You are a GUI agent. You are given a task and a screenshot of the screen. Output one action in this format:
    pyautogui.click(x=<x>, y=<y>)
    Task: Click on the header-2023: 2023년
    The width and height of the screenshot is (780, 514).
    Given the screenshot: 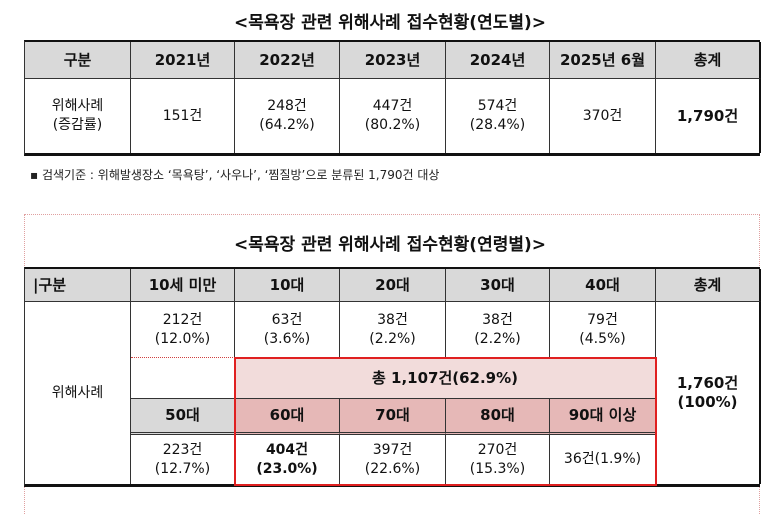 What is the action you would take?
    pyautogui.click(x=393, y=60)
    